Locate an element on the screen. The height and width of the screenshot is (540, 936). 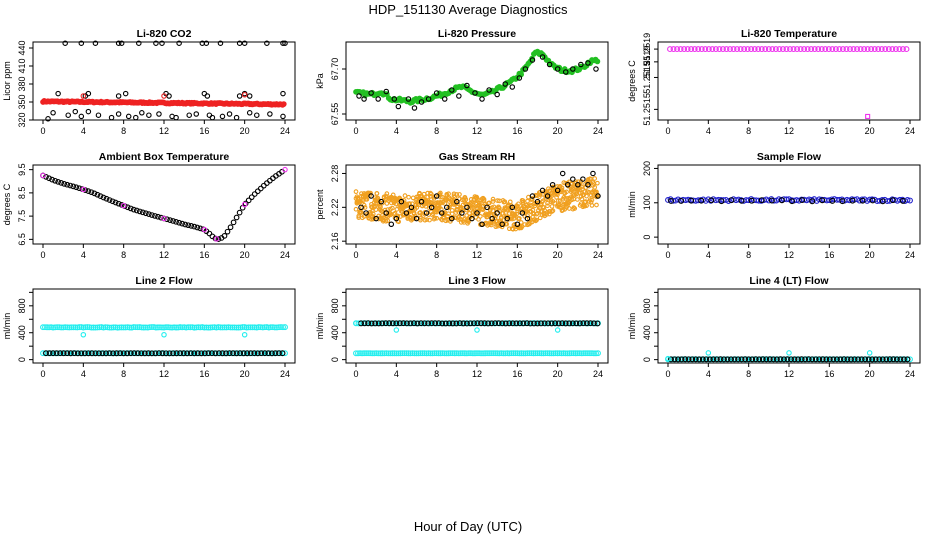
plot-frame is located at coordinates (477, 81).